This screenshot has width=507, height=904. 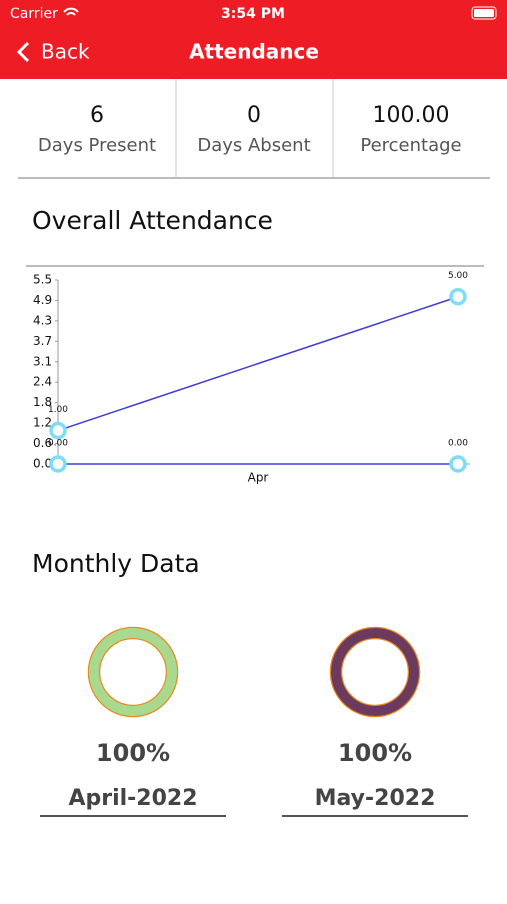 I want to click on stat-value: 6, so click(x=97, y=115).